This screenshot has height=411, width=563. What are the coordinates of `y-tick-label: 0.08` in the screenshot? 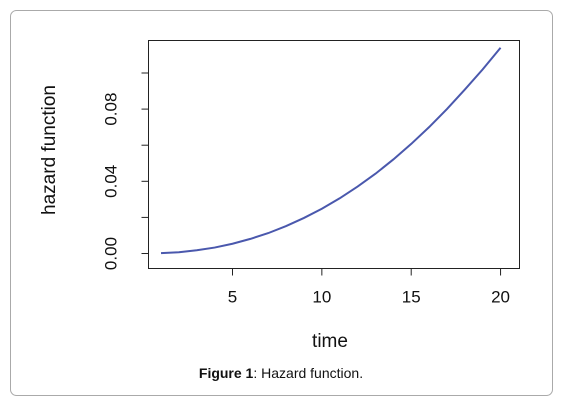 It's located at (111, 109).